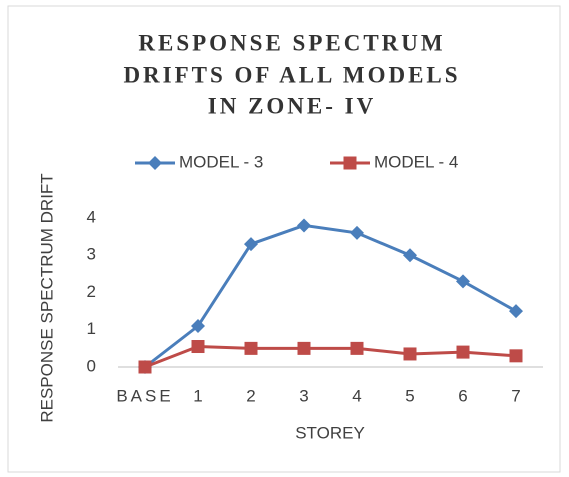  What do you see at coordinates (144, 395) in the screenshot?
I see `x-tick-label: BASE` at bounding box center [144, 395].